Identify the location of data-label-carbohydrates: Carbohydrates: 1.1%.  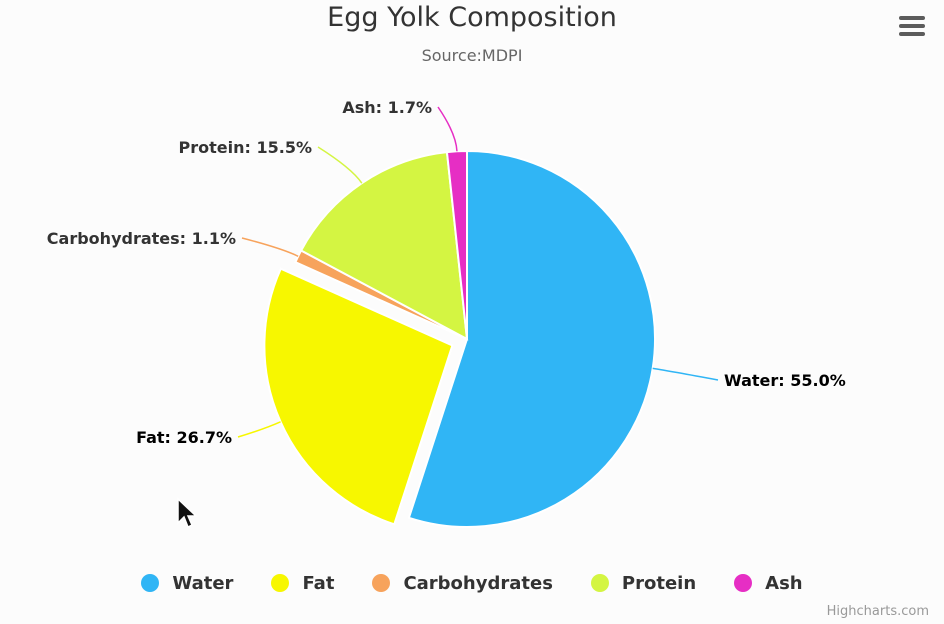
(141, 238).